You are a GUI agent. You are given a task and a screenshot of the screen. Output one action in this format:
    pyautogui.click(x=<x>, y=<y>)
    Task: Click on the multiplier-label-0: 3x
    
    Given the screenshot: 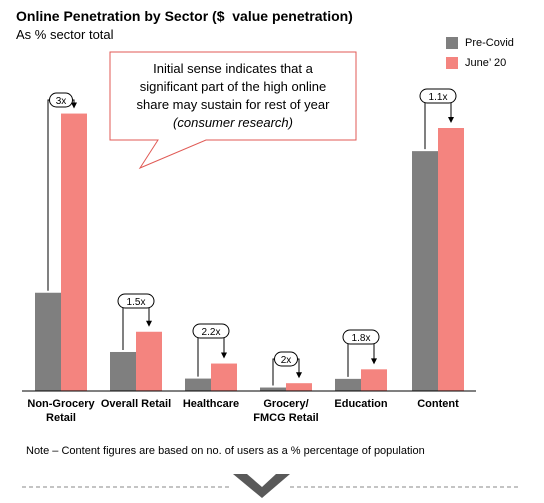 What is the action you would take?
    pyautogui.click(x=61, y=101)
    